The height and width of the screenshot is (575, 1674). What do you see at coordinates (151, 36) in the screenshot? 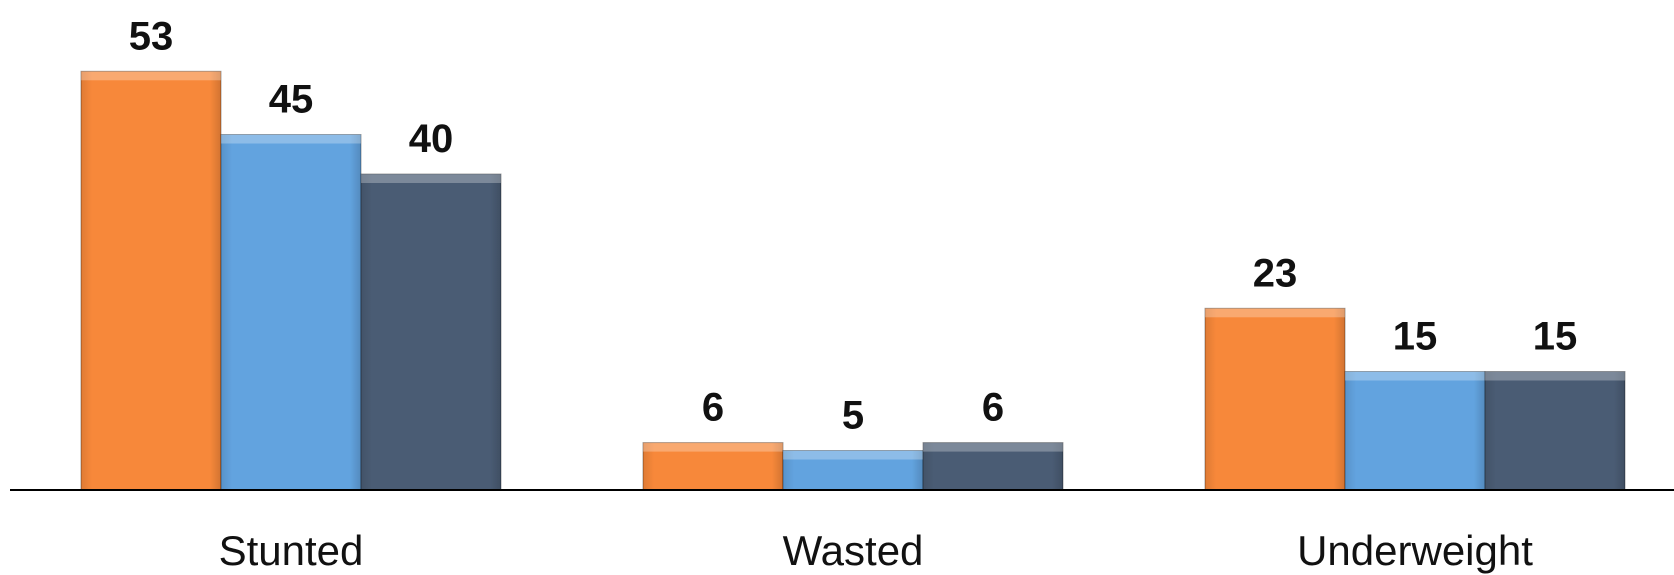
I see `data-label-stunted-series-1: 53` at bounding box center [151, 36].